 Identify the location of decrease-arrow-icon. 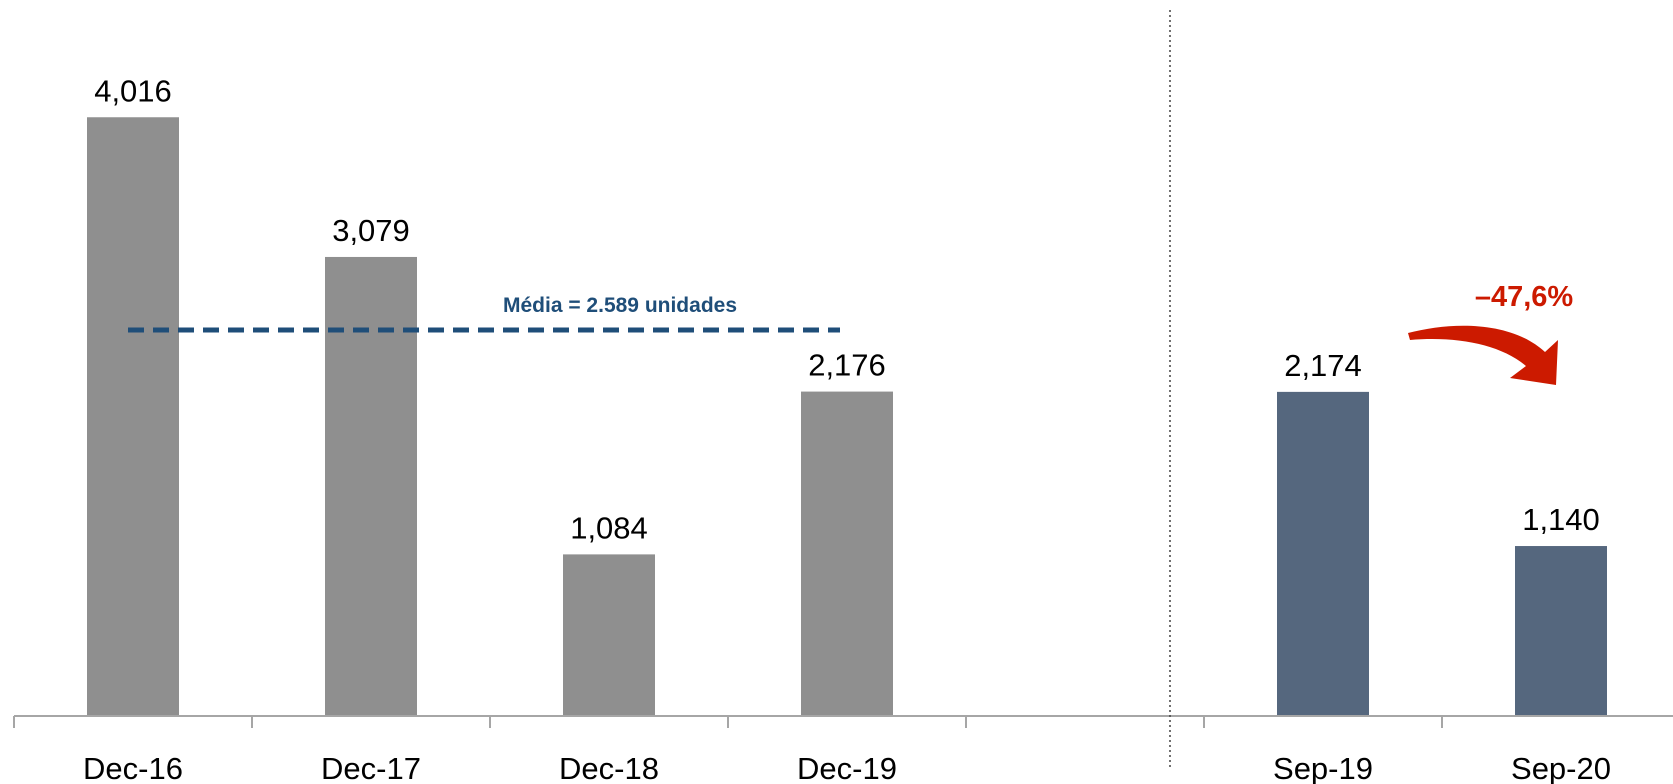
(1483, 355).